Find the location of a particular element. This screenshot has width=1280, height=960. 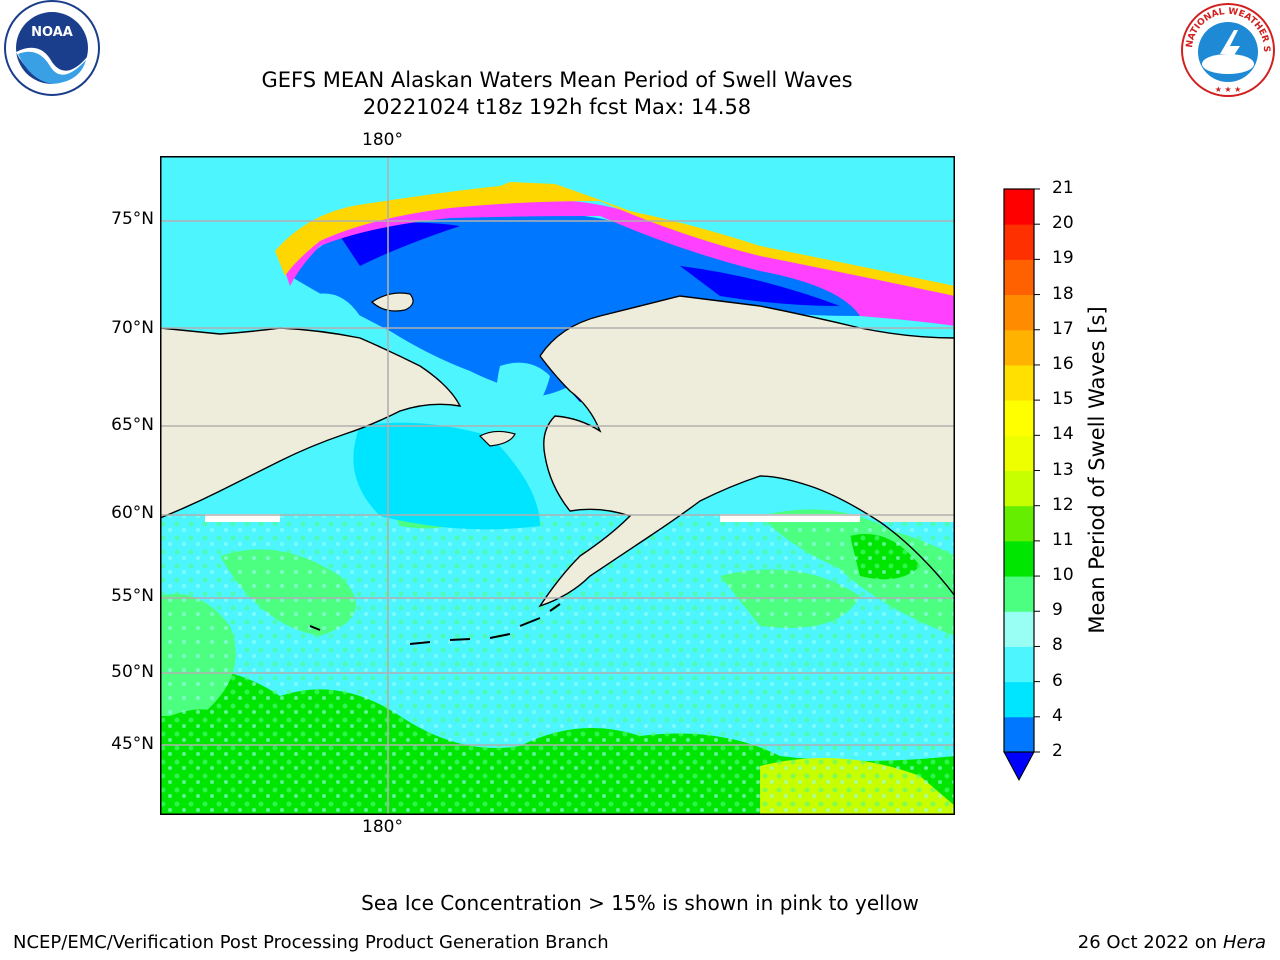

date-credit: 26 Oct 2022 on Hera is located at coordinates (1172, 942).